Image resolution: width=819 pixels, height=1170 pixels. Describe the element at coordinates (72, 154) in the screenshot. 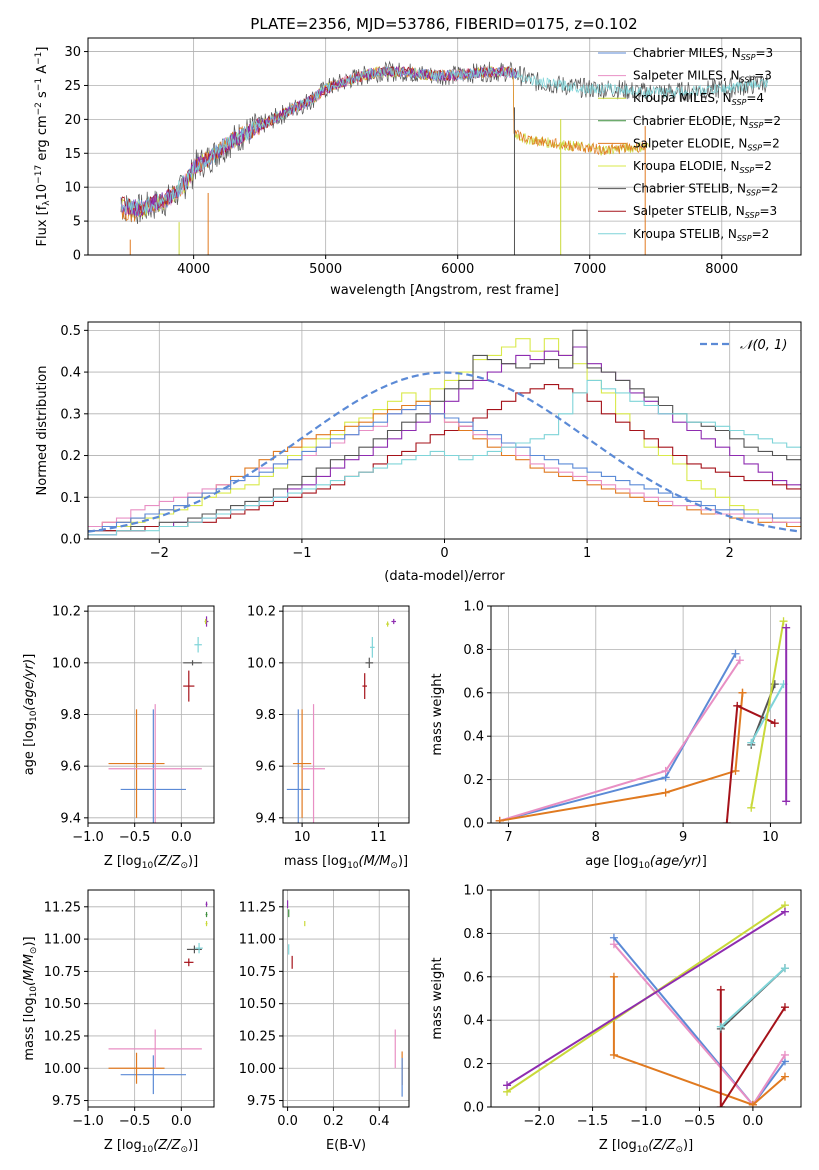

I see `y-tick-label: 15` at that location.